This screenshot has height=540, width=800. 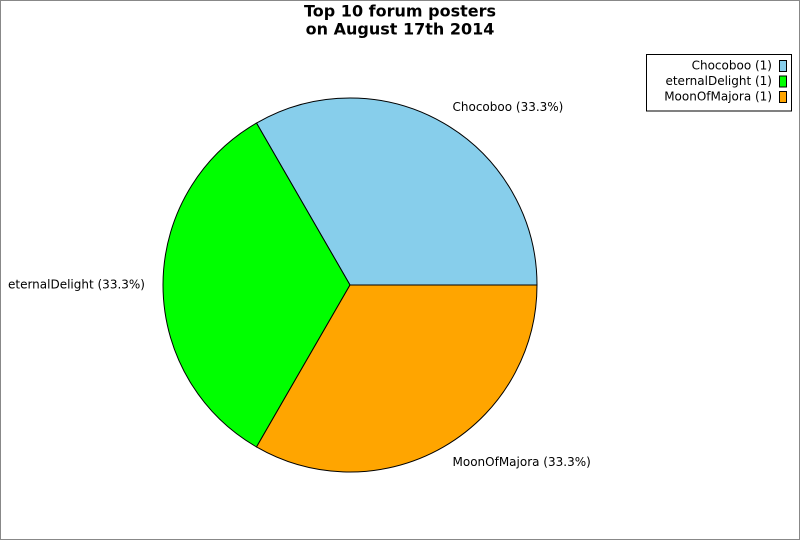 I want to click on legend-label: eternalDelight (1), so click(x=718, y=81).